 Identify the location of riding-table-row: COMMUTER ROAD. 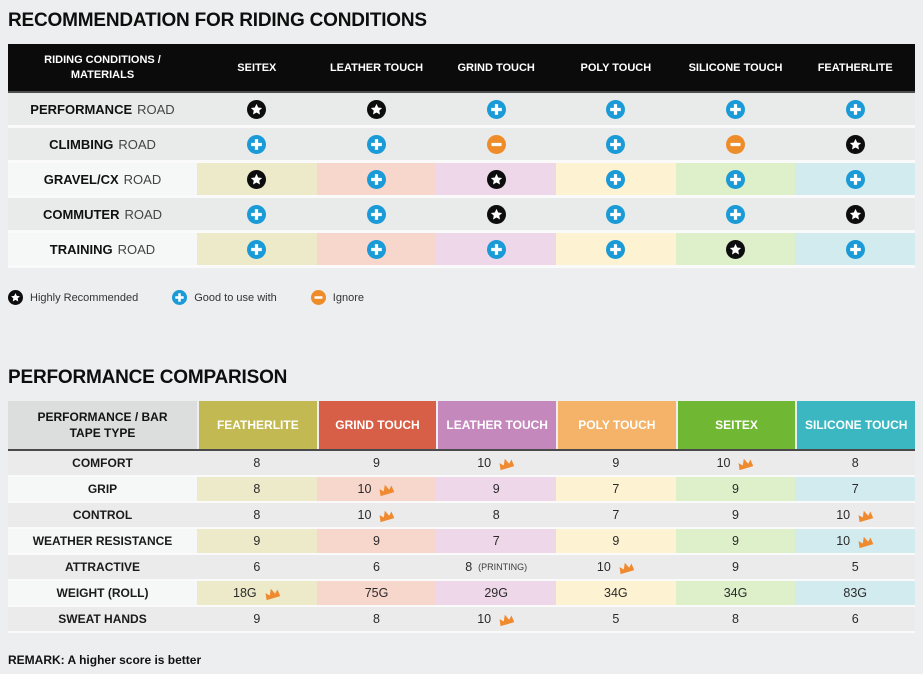
(461, 215).